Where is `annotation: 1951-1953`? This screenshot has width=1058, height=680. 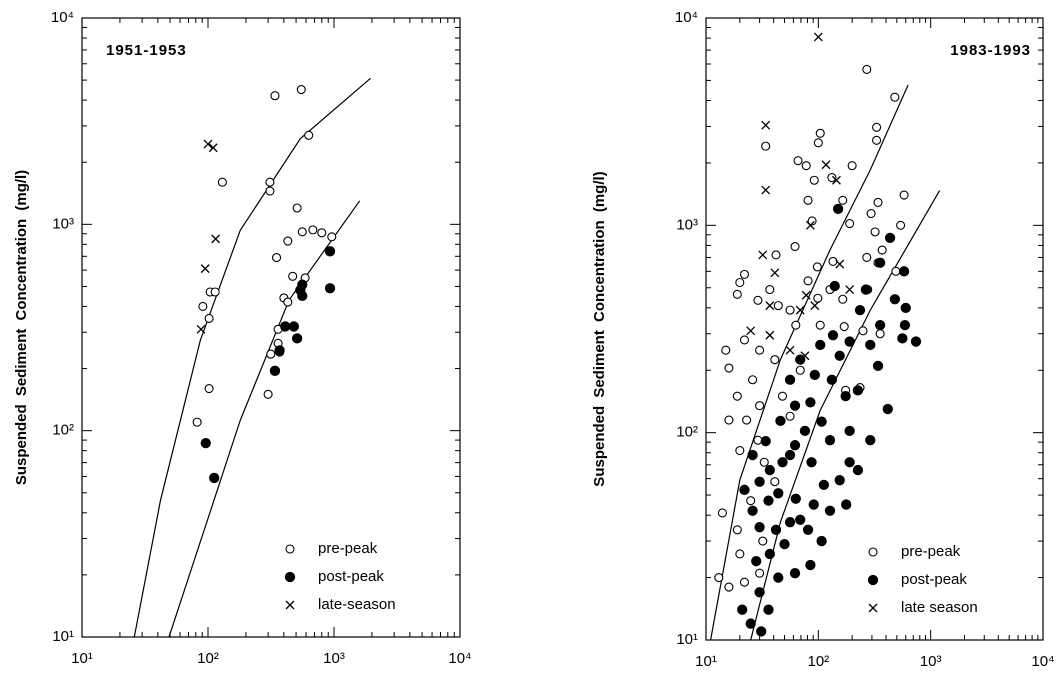 annotation: 1951-1953 is located at coordinates (146, 50).